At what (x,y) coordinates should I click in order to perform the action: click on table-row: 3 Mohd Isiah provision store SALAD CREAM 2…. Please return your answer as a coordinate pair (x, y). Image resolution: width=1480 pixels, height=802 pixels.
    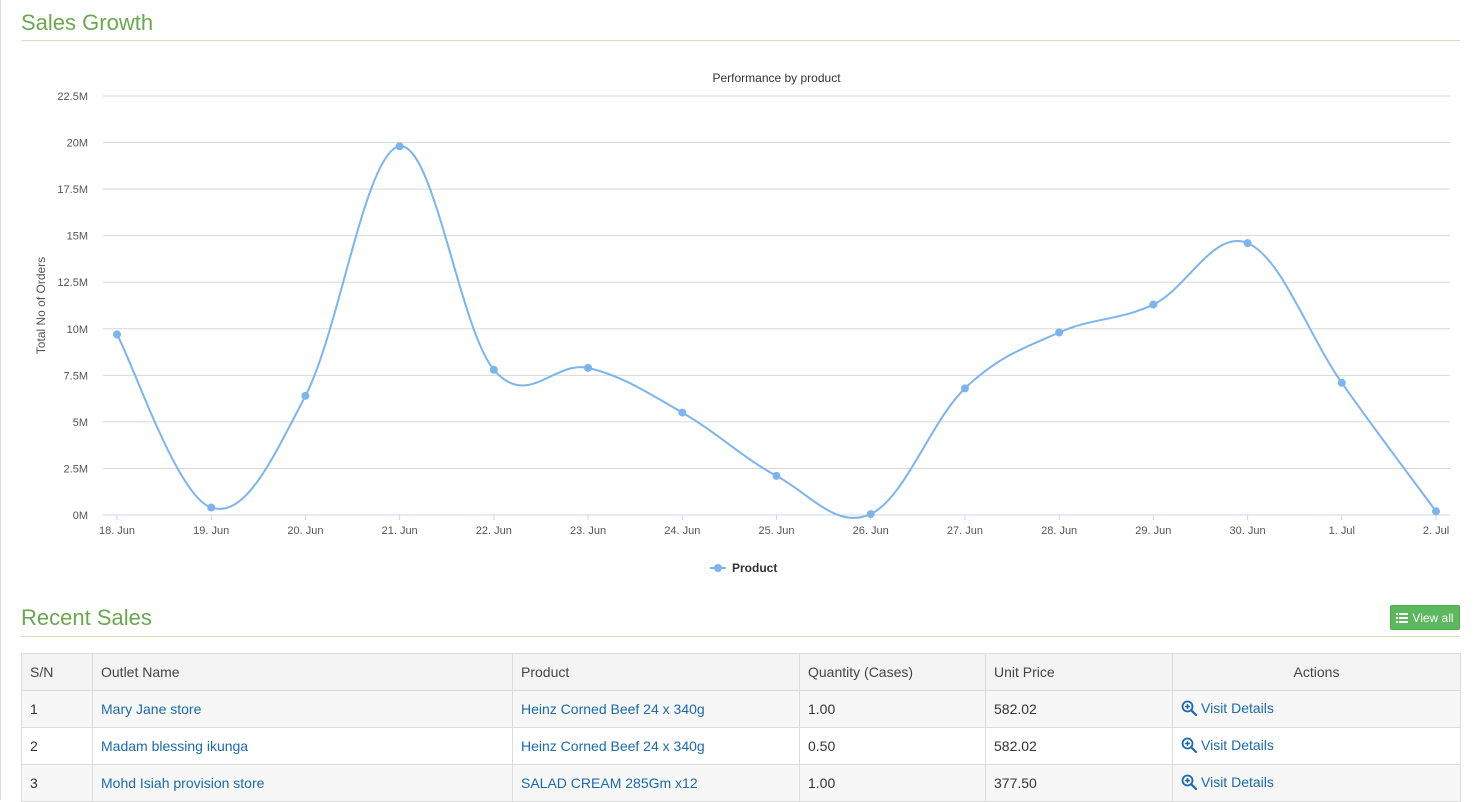
    Looking at the image, I should click on (741, 783).